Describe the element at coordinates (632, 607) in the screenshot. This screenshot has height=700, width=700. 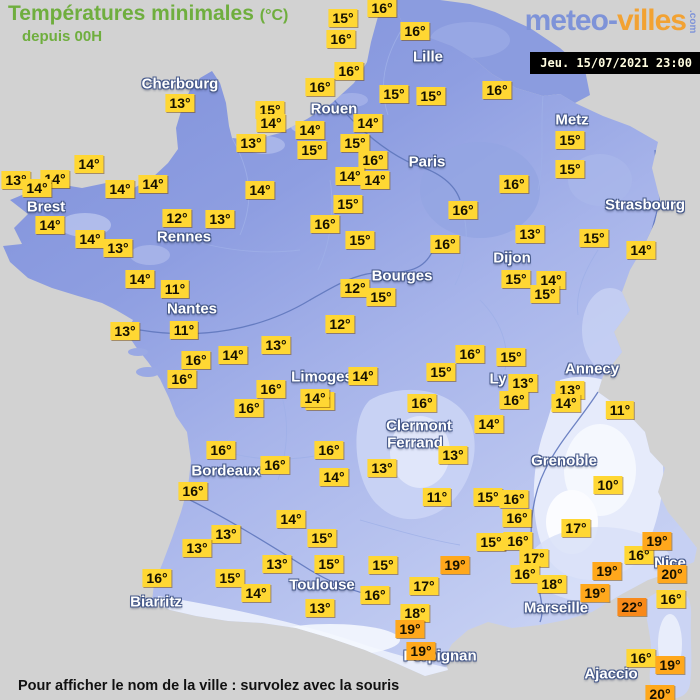
I see `temp-badge: 22°` at that location.